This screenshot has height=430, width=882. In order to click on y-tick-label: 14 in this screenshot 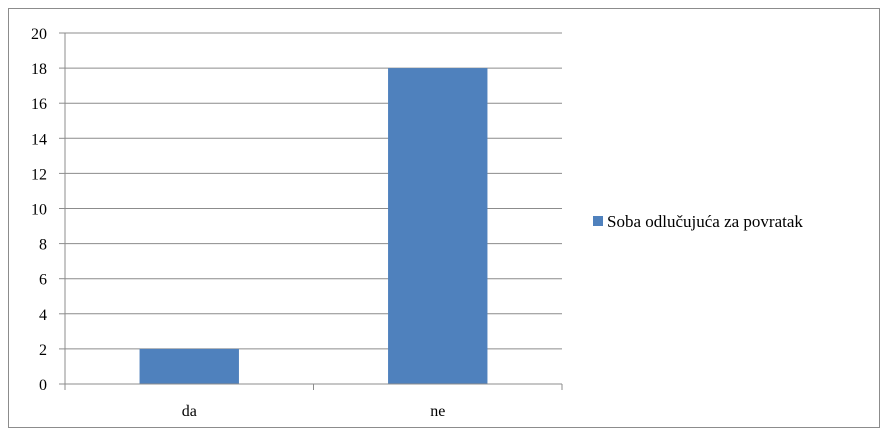, I will do `click(39, 139)`.